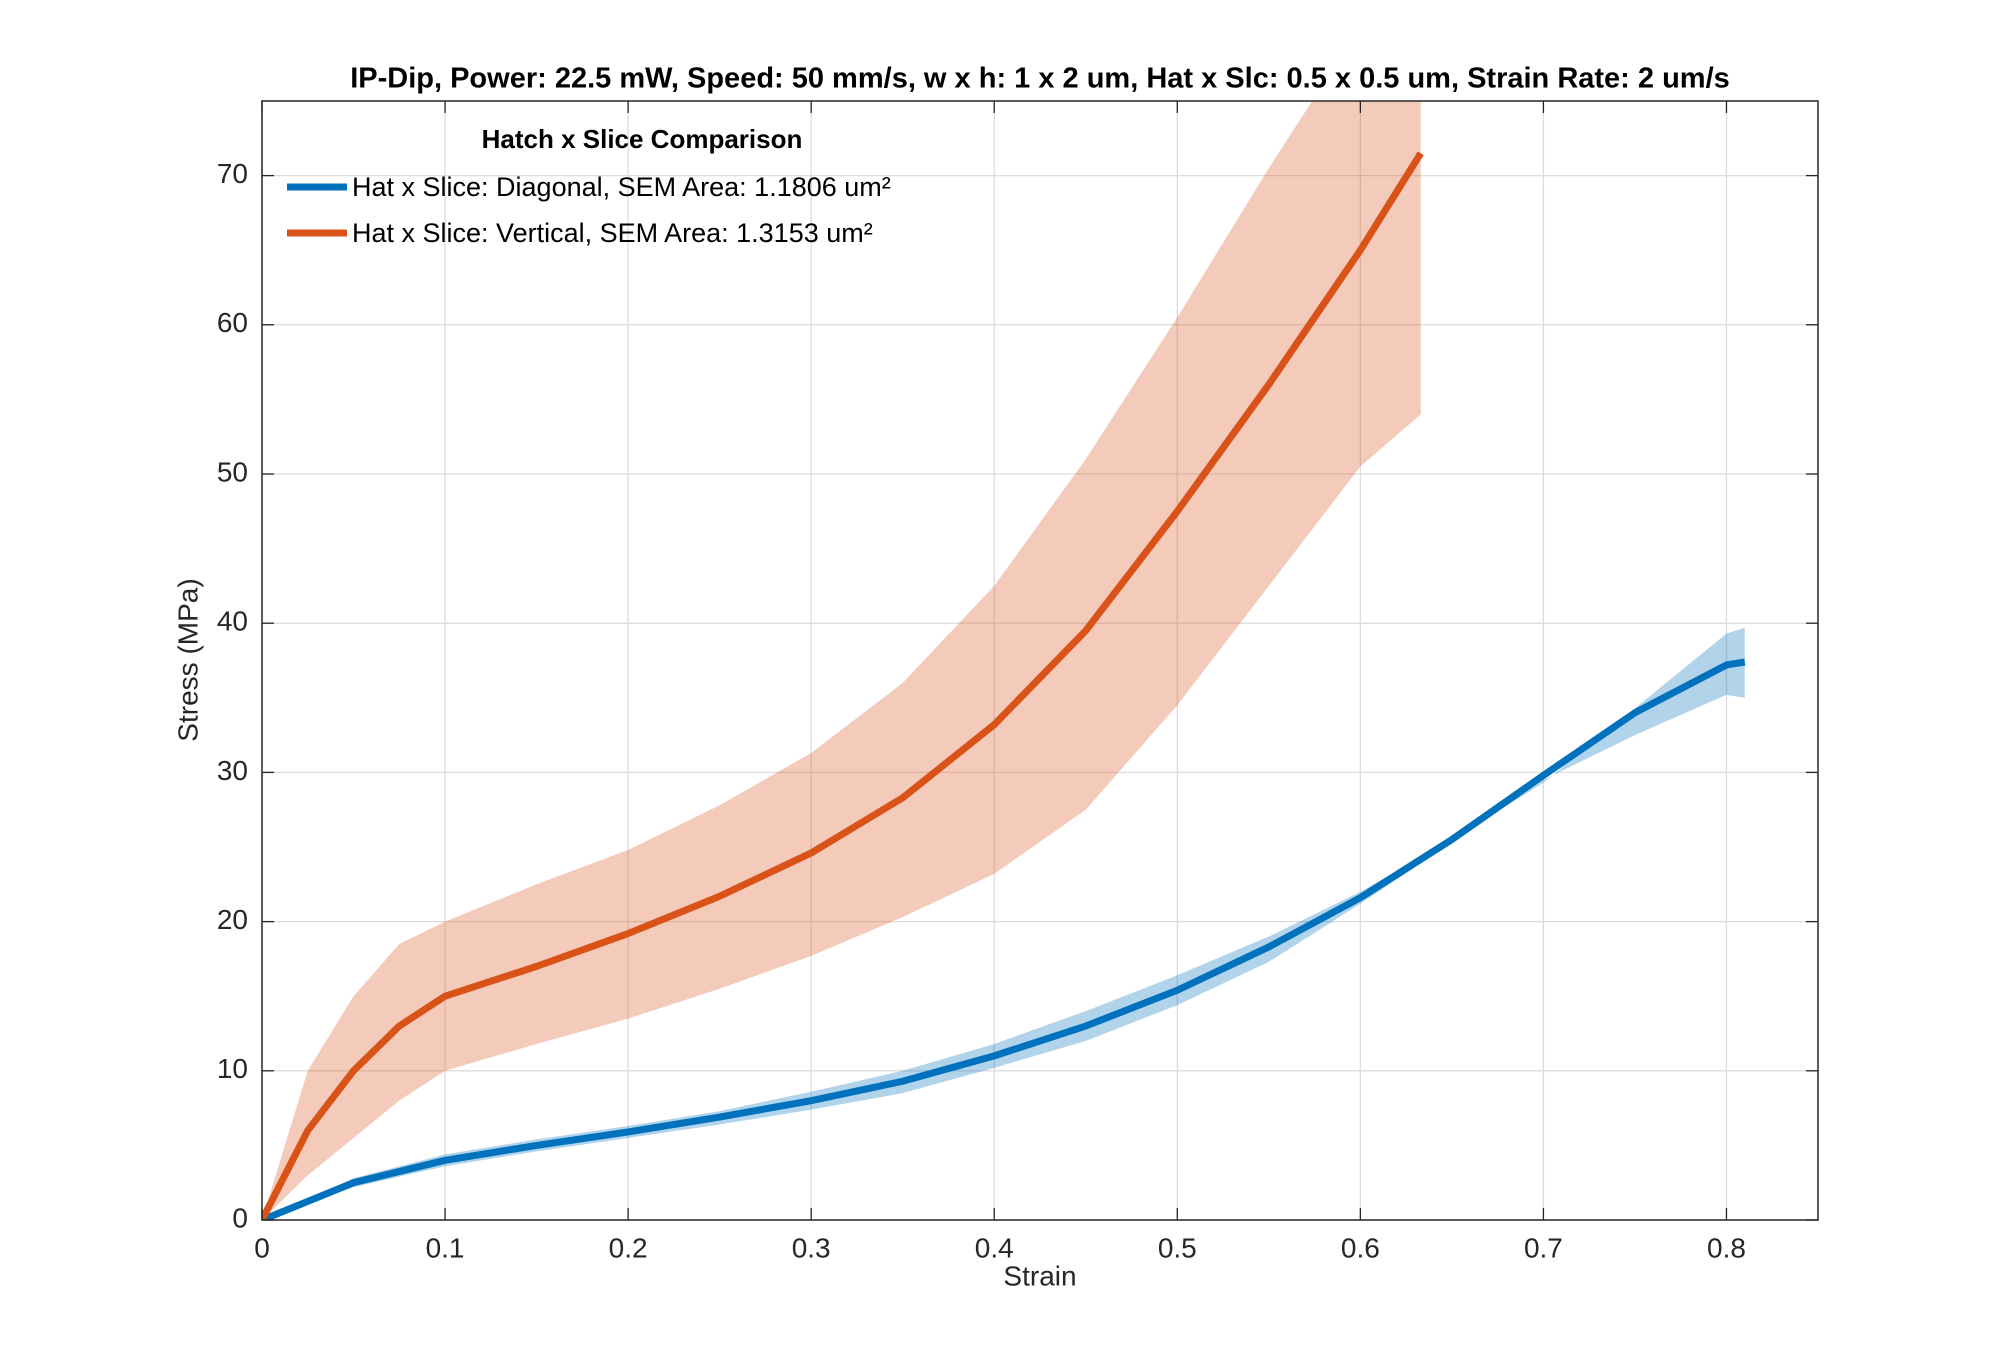 The image size is (2000, 1350). I want to click on x-tick-label: 0.3, so click(811, 1247).